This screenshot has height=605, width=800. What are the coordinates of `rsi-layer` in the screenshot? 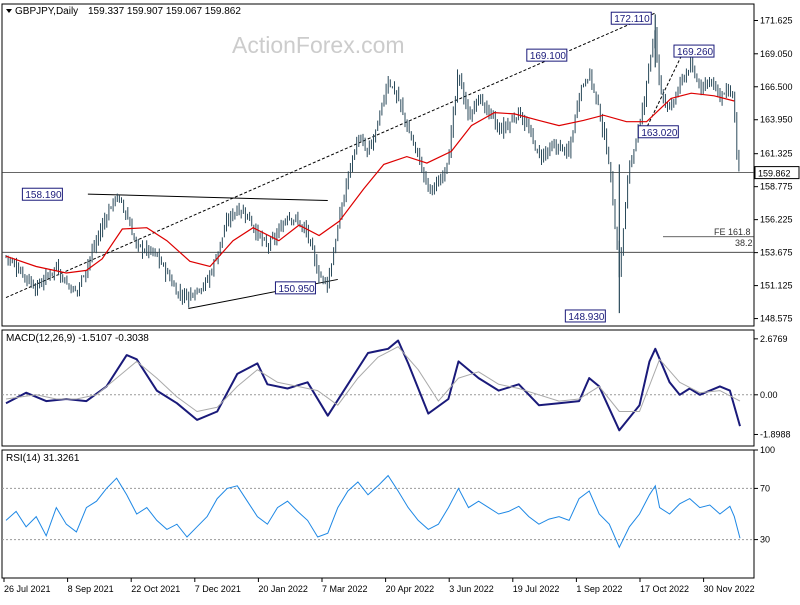 It's located at (378, 511).